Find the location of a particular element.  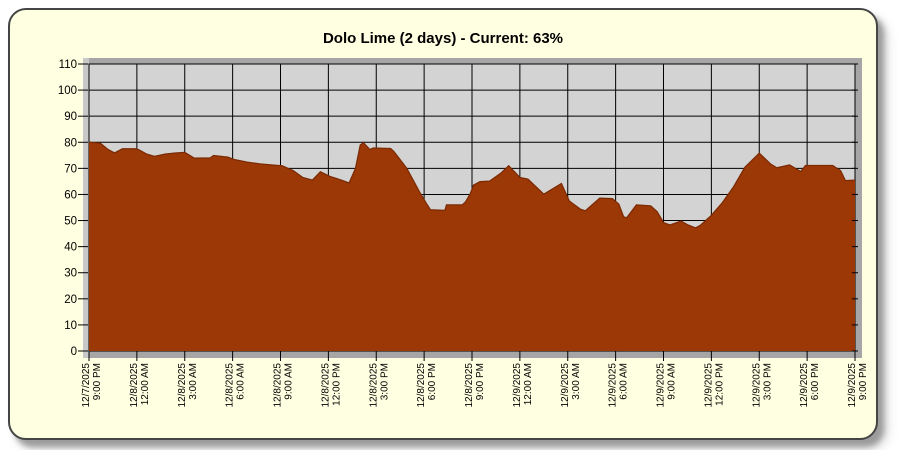

y-tick-label: 80 is located at coordinates (70, 143).